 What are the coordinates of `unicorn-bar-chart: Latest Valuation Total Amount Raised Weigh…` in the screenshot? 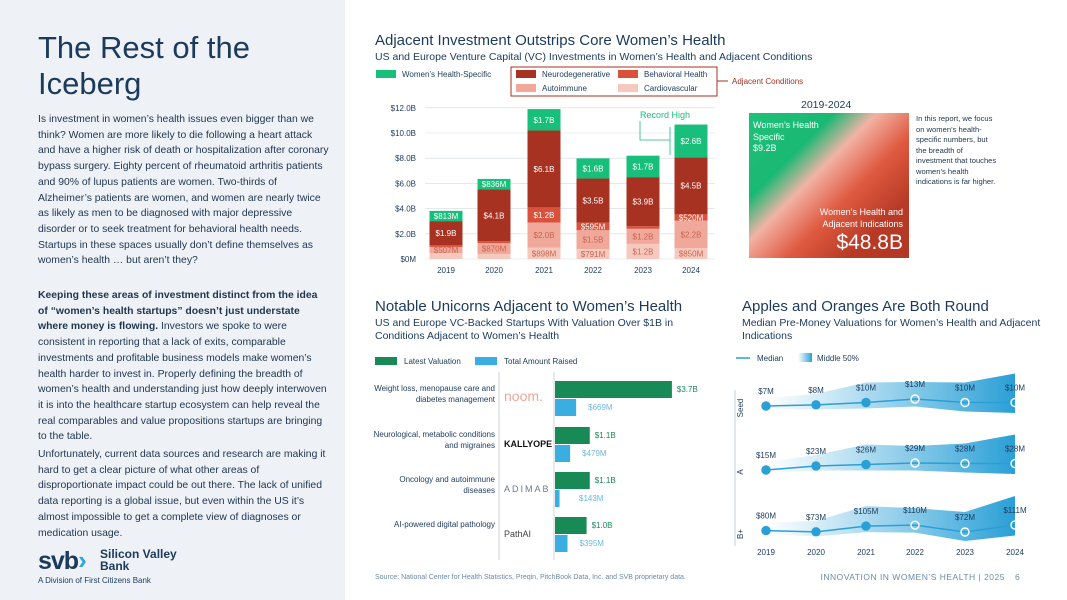 It's located at (535, 458).